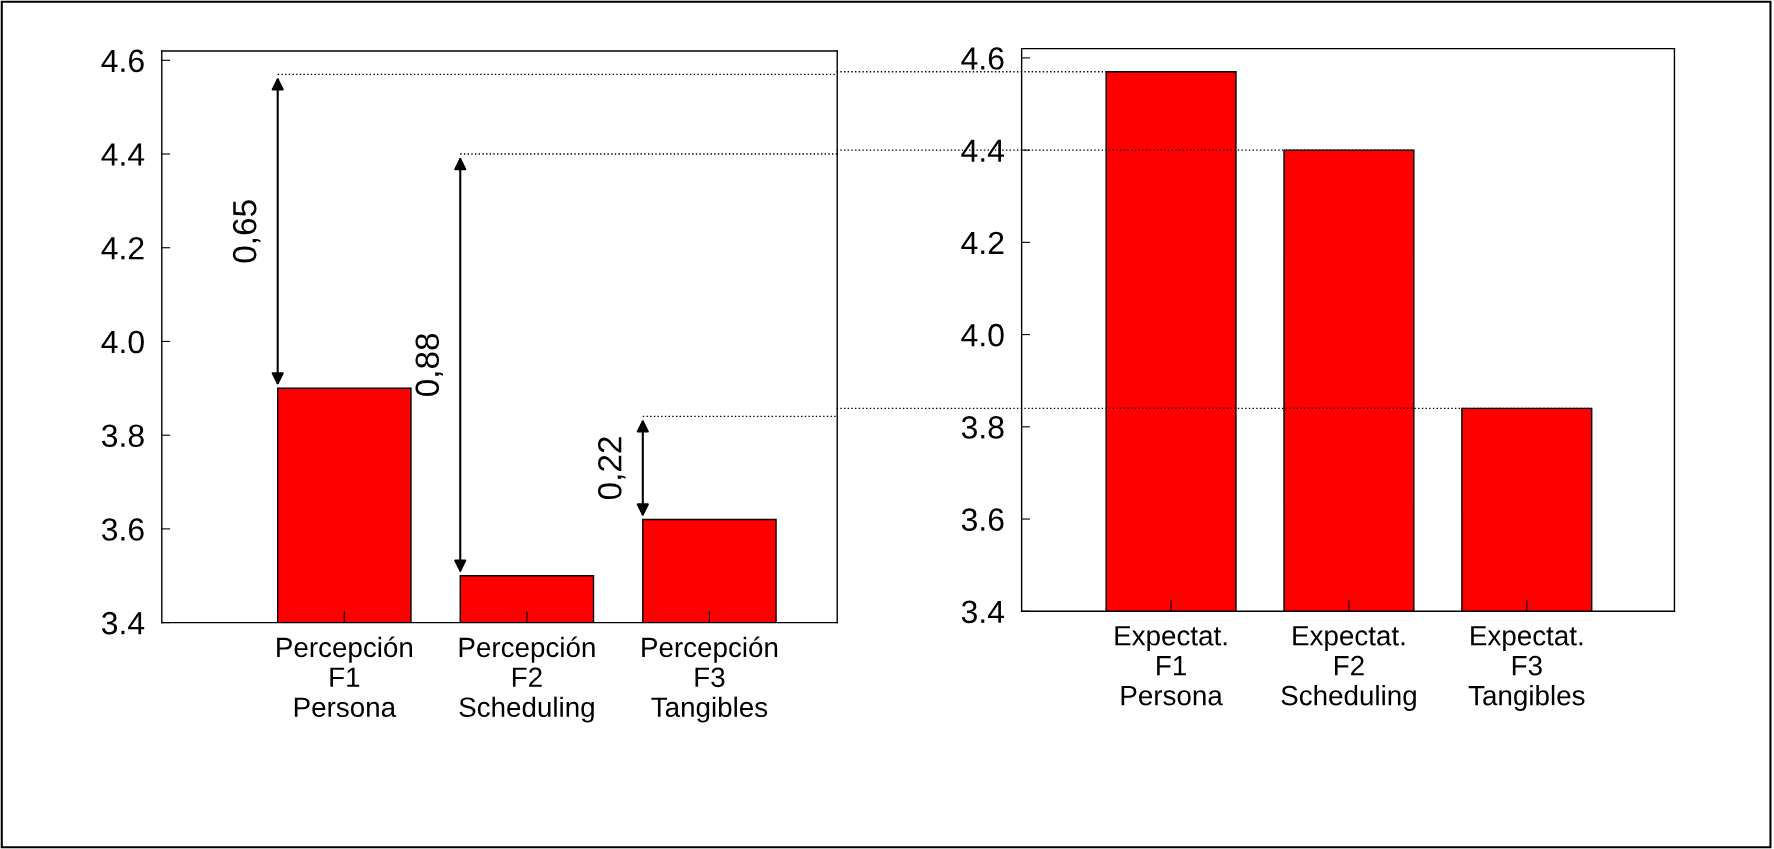  Describe the element at coordinates (1171, 666) in the screenshot. I see `x-tick-label: Expectat. F1 Persona` at that location.